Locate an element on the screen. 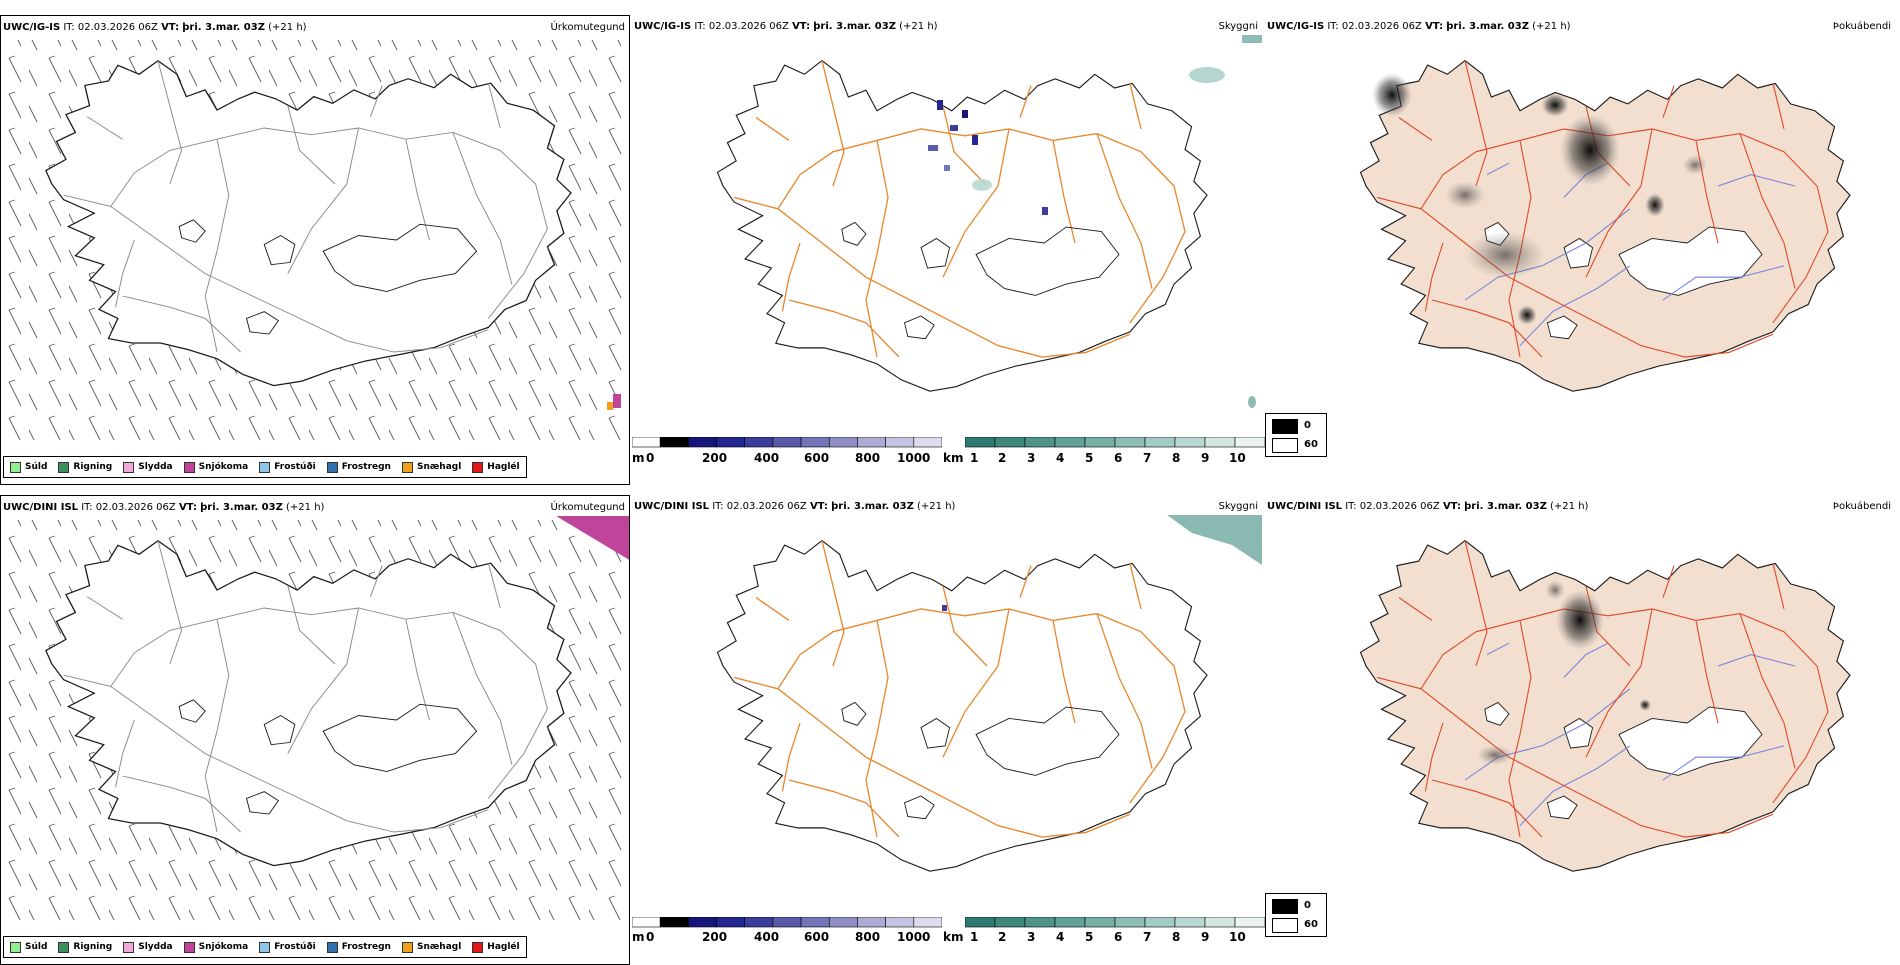 The width and height of the screenshot is (1900, 965). visibility-colorbar-bottom is located at coordinates (1115, 922).